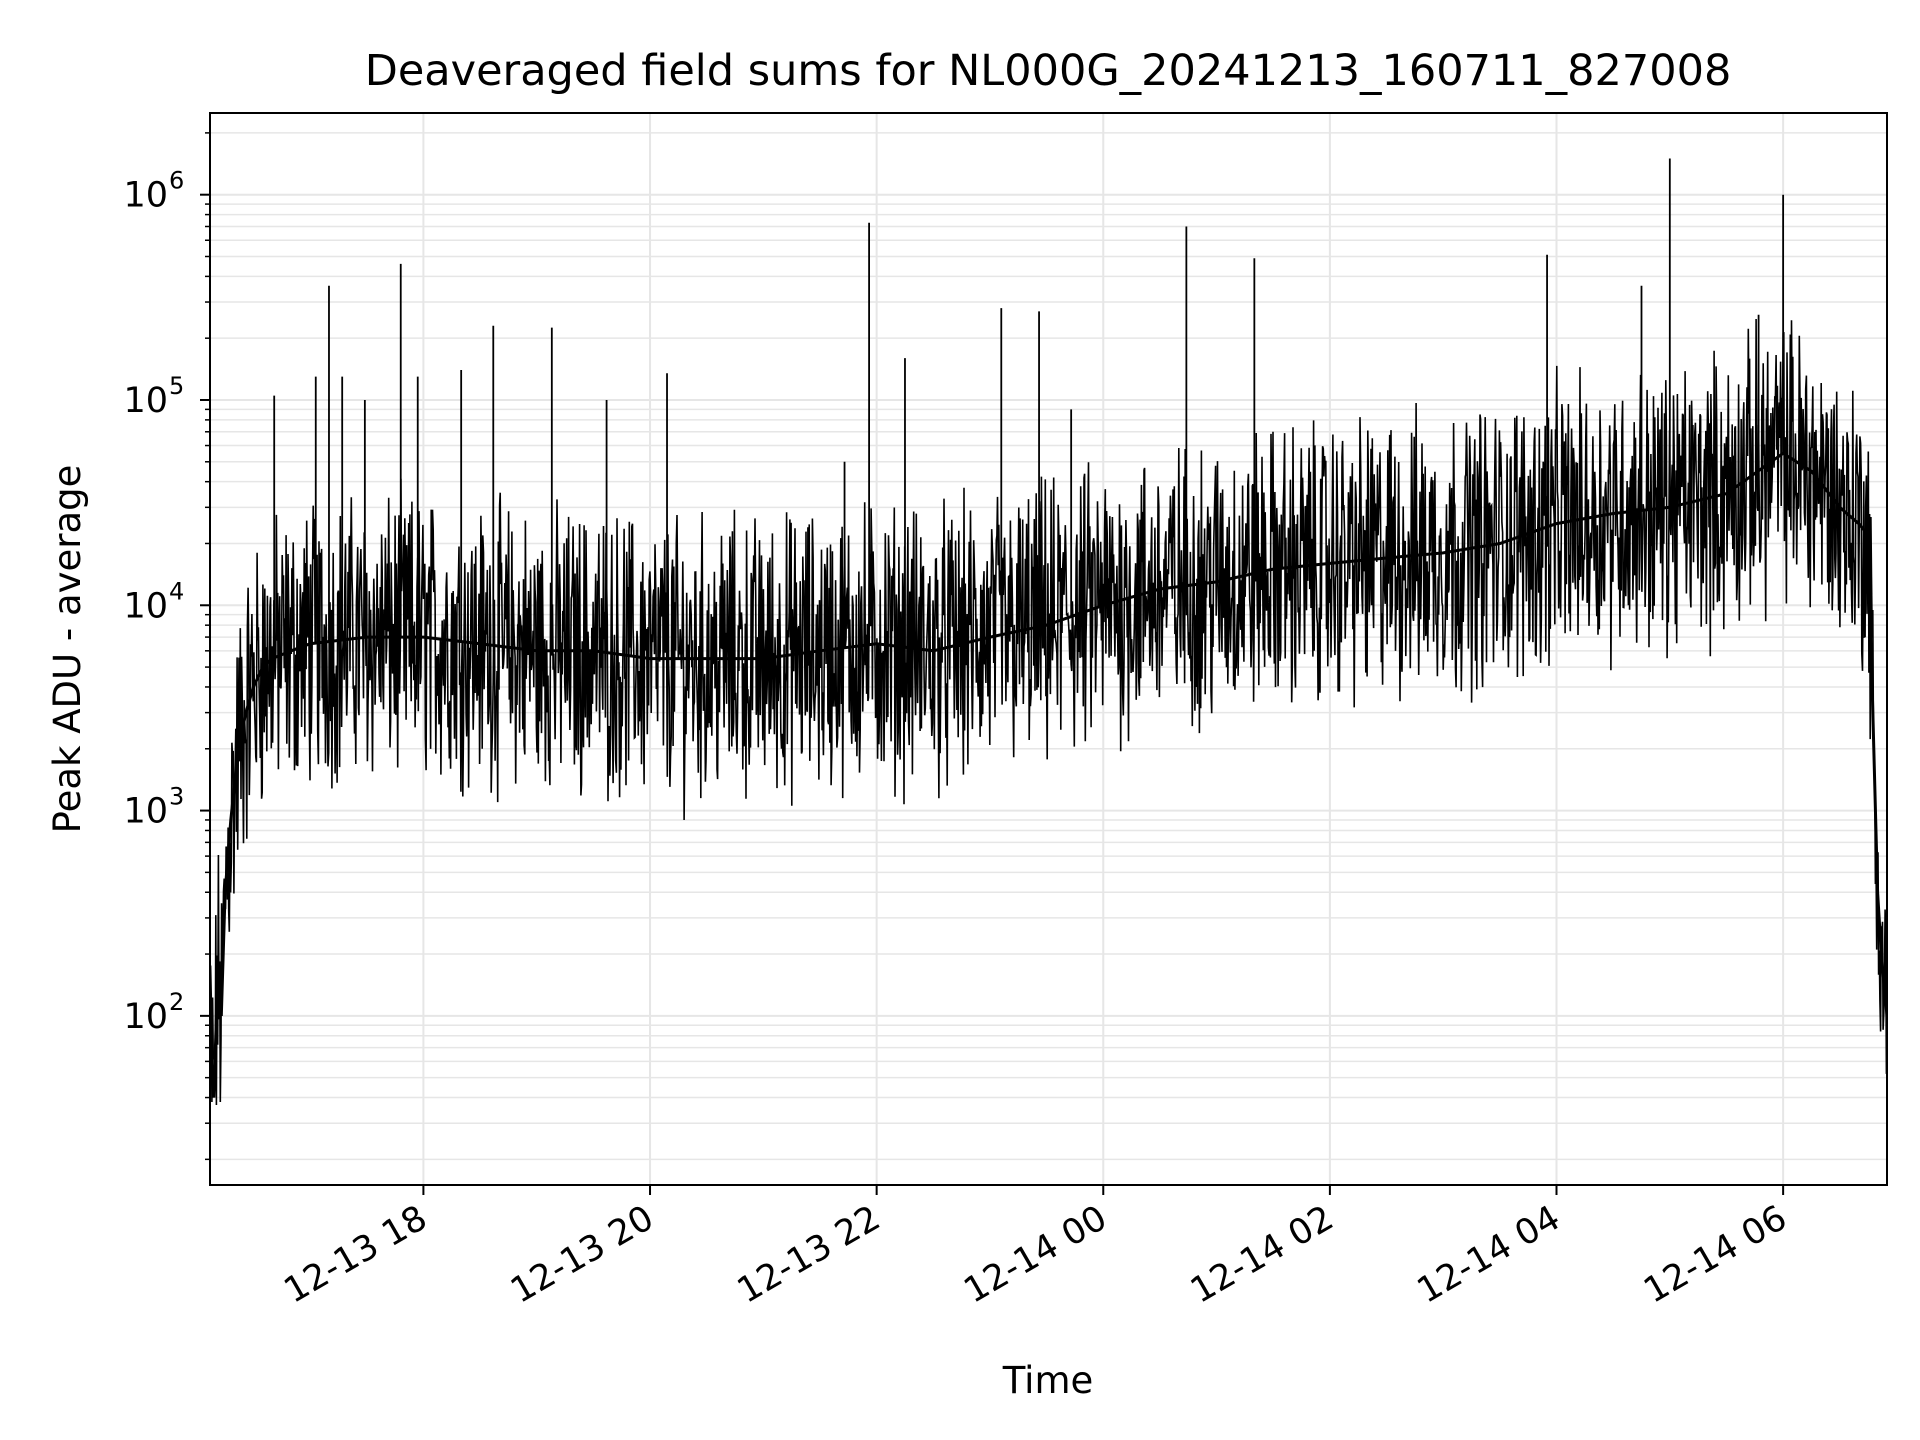 The image size is (1920, 1440). What do you see at coordinates (176, 386) in the screenshot?
I see `y-tick-exponent: 5` at bounding box center [176, 386].